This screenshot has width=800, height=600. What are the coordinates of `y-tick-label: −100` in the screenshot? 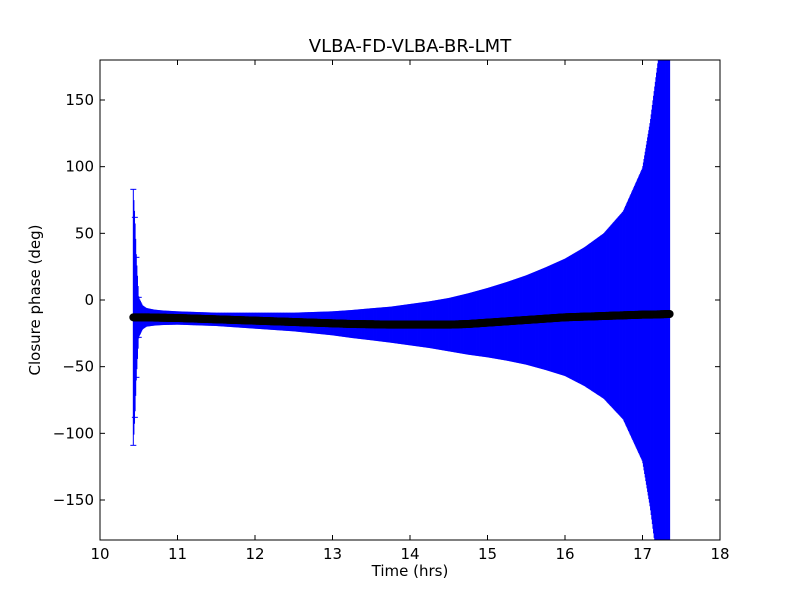 It's located at (73, 433).